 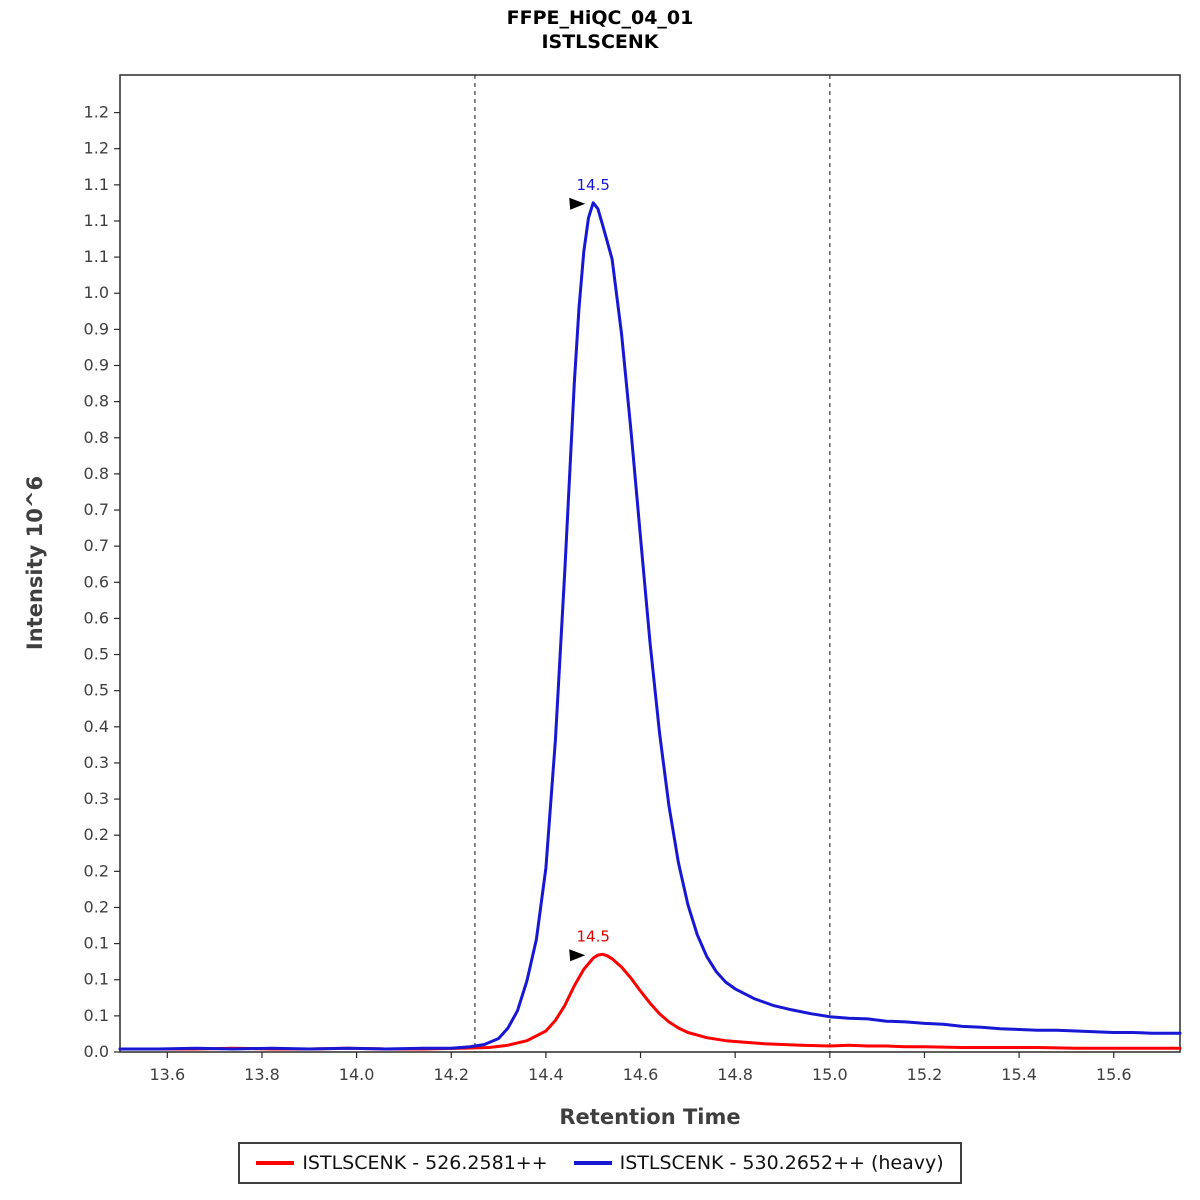 What do you see at coordinates (592, 1163) in the screenshot?
I see `heavy-series-line-swatch` at bounding box center [592, 1163].